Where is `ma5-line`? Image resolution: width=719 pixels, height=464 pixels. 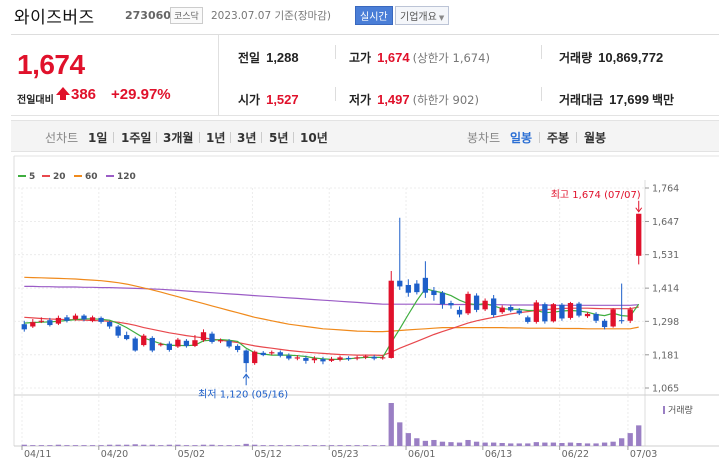
ma5-line is located at coordinates (332, 324).